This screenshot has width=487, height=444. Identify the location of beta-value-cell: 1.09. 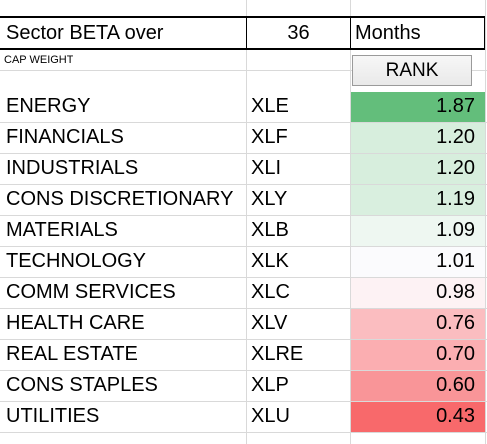
(455, 230).